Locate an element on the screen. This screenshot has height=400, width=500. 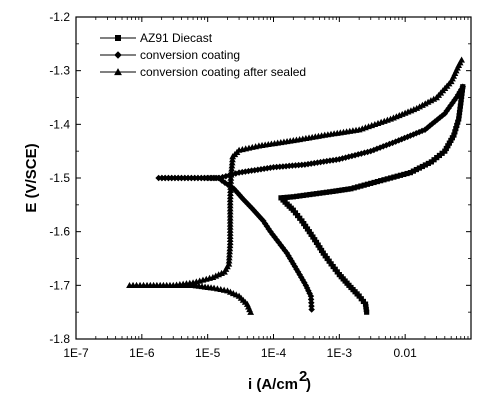
y-axis-label: E (V/SCE) is located at coordinates (31, 177).